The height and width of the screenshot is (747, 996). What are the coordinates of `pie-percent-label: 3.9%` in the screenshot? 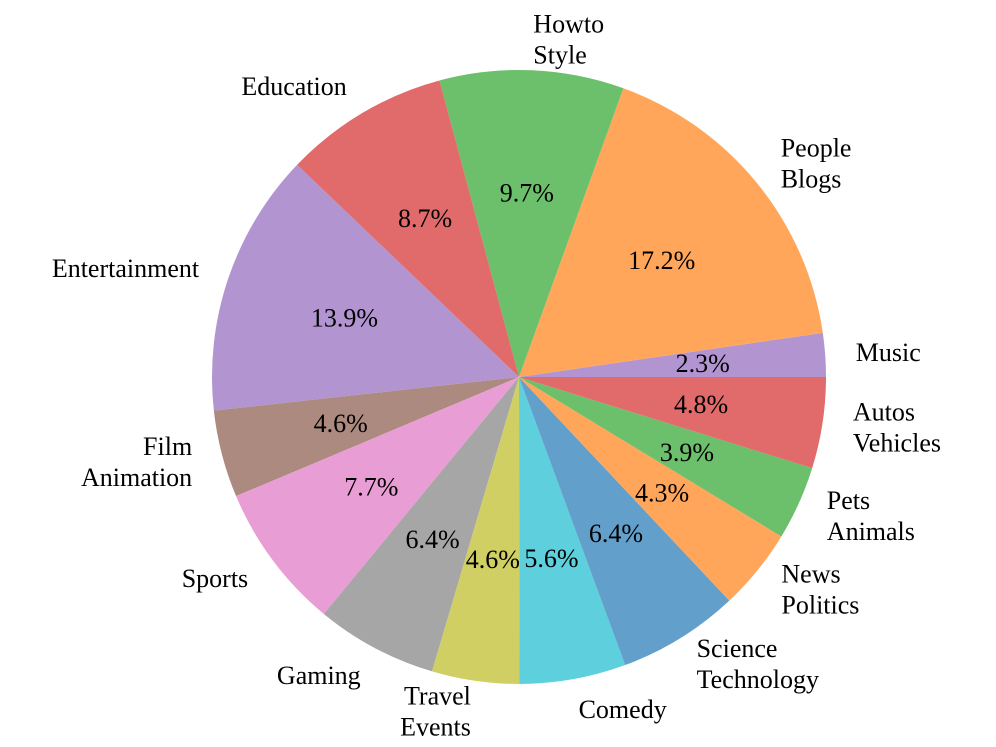 It's located at (687, 452).